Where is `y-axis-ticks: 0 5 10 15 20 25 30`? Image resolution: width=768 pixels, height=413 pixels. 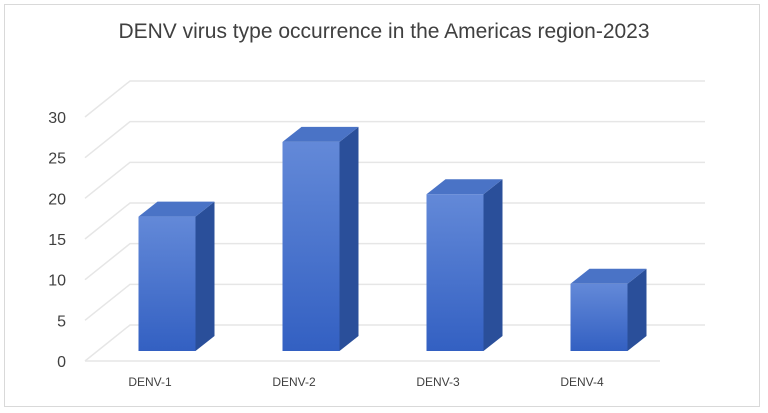
y-axis-ticks: 0 5 10 15 20 25 30 is located at coordinates (57, 240).